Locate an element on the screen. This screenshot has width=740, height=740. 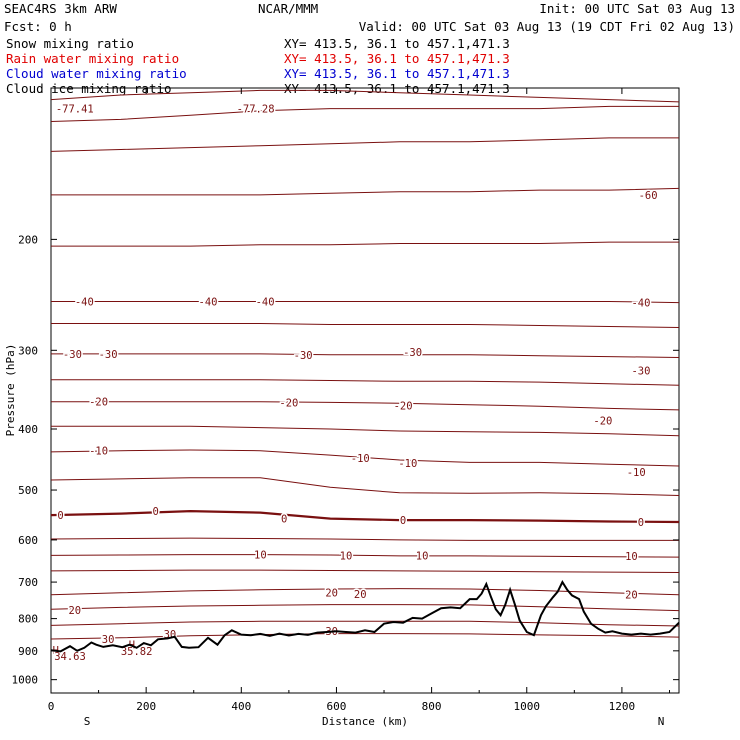
field-legend-name: Cloud water mixing ratio is located at coordinates (96, 73).